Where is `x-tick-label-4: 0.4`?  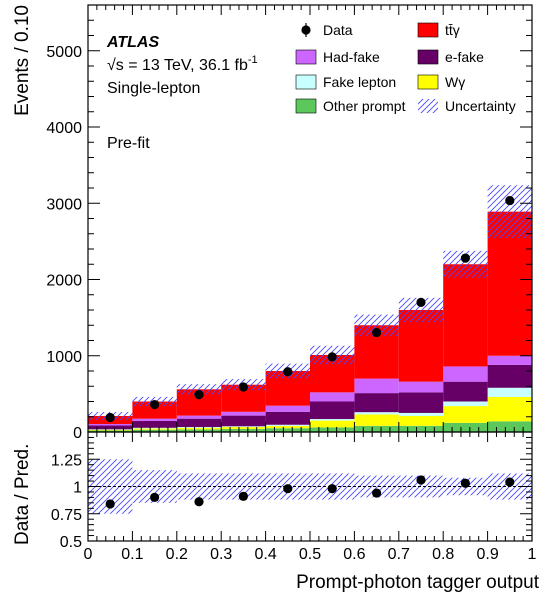
x-tick-label-4: 0.4 is located at coordinates (265, 554).